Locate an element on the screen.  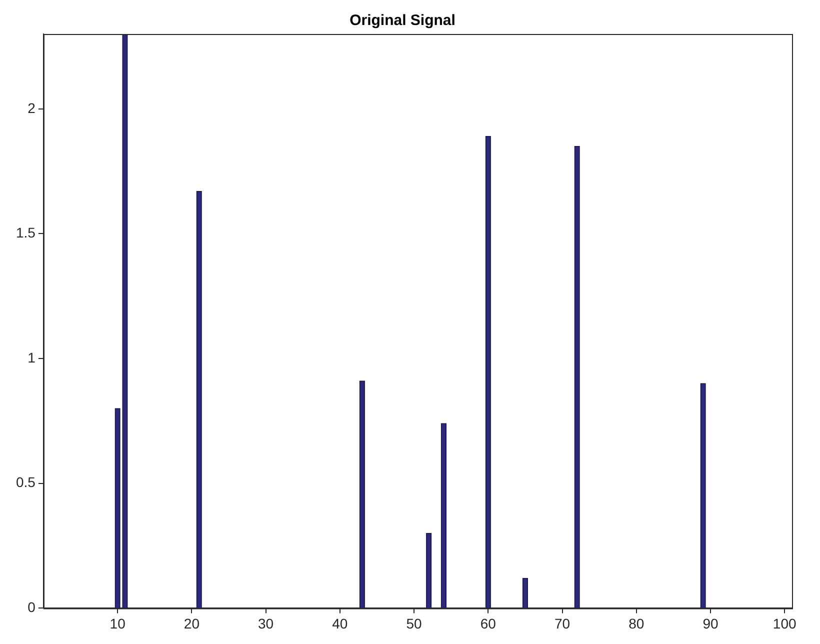
x-tick-label: 100 is located at coordinates (784, 623).